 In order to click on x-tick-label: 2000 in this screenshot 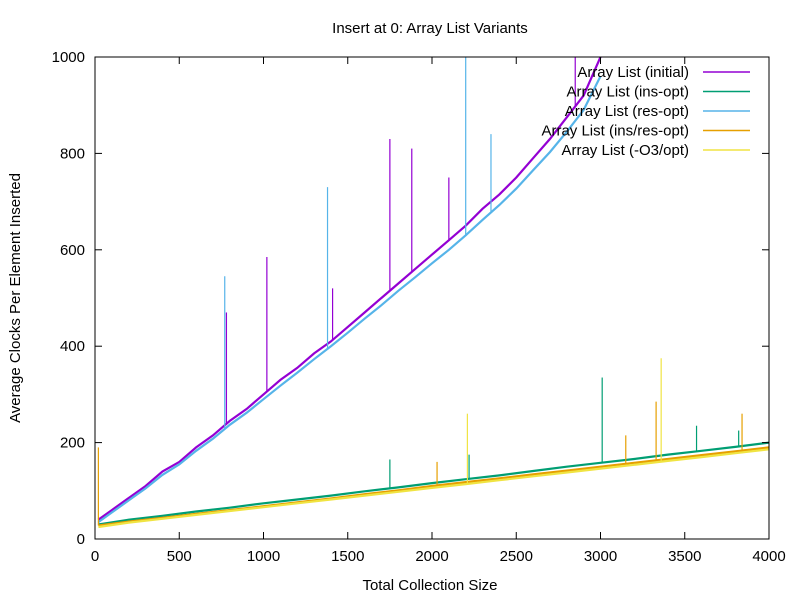, I will do `click(431, 556)`.